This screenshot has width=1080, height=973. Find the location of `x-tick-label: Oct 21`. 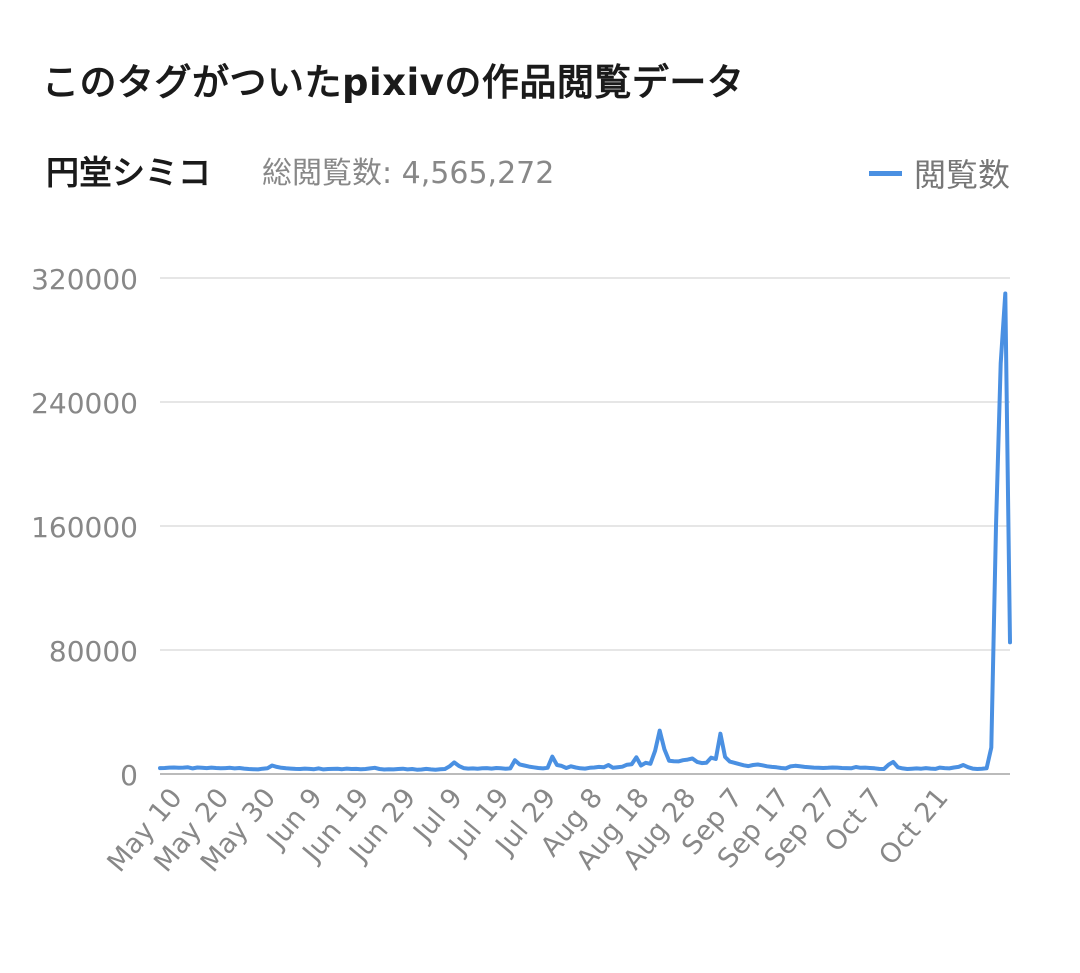

x-tick-label: Oct 21 is located at coordinates (913, 827).